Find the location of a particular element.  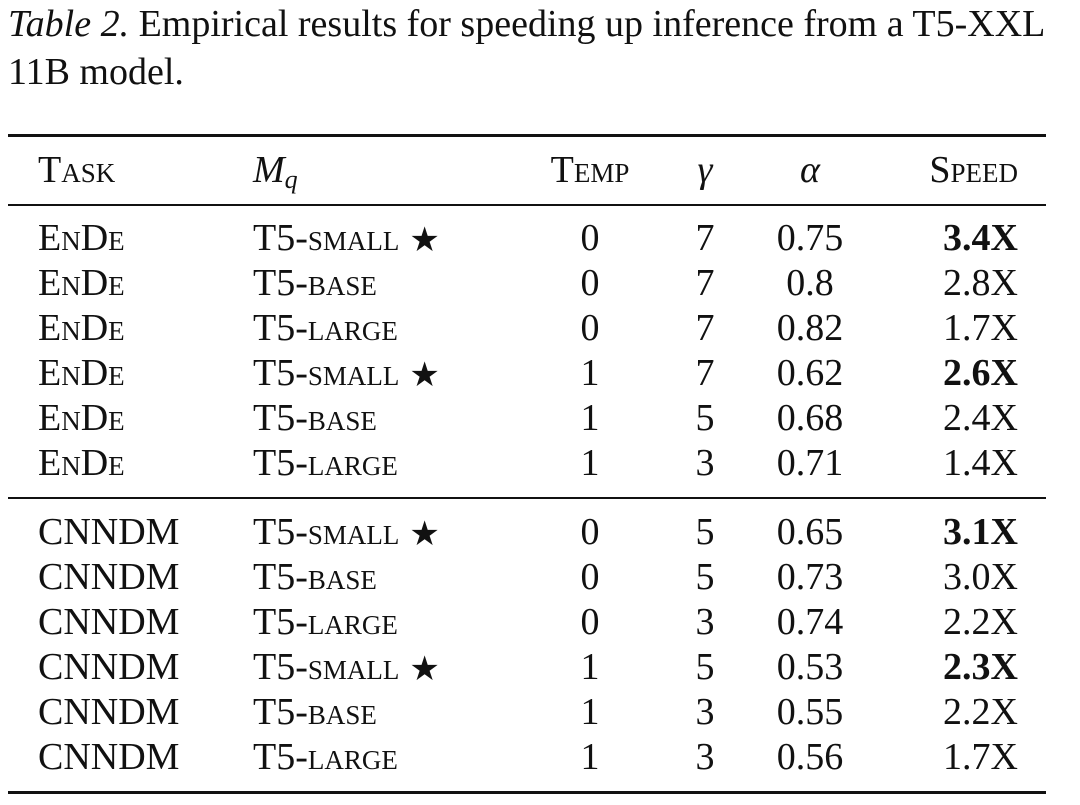

table-row: CNNDM T5-large 1 3 0.56 1.7X is located at coordinates (540, 757).